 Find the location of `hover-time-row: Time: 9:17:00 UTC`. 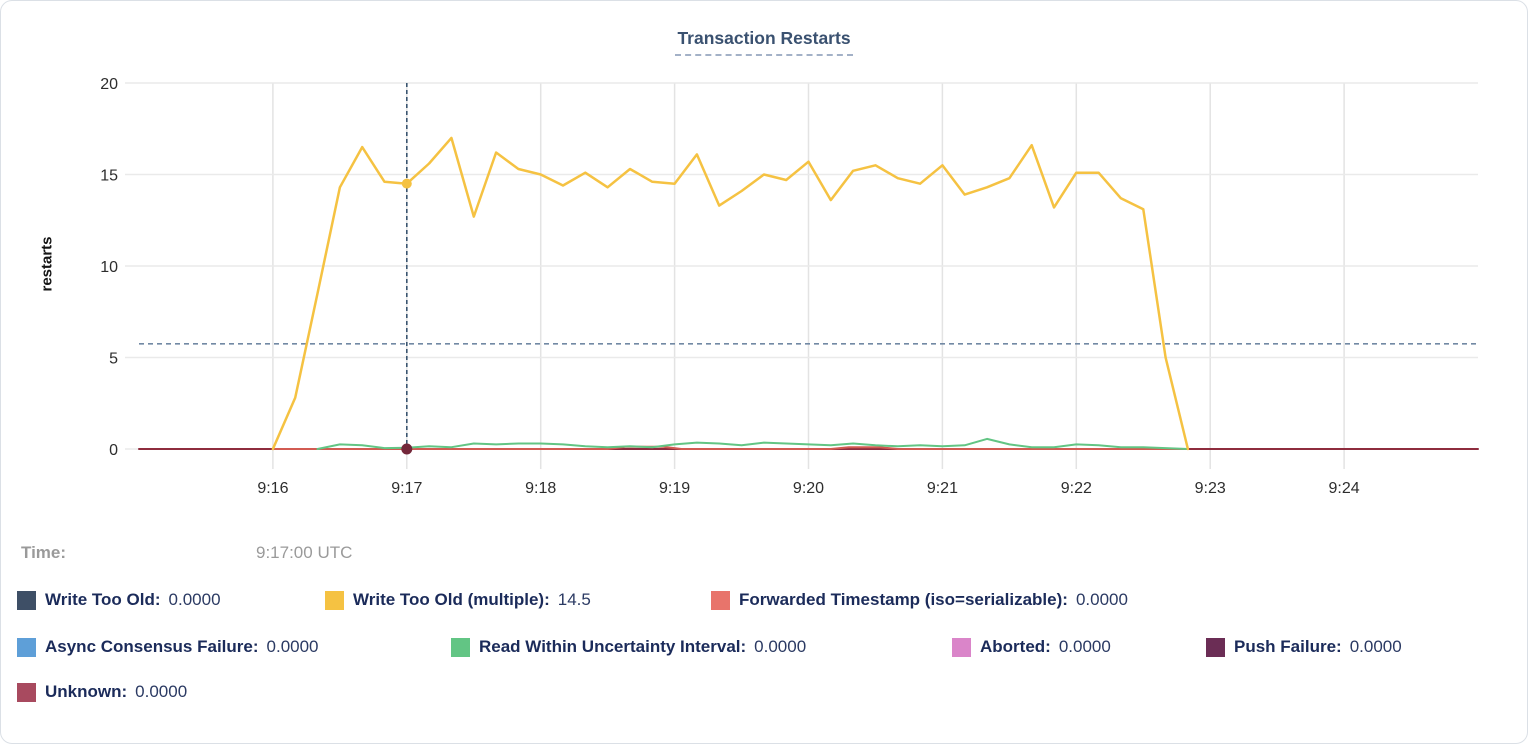

hover-time-row: Time: 9:17:00 UTC is located at coordinates (764, 555).